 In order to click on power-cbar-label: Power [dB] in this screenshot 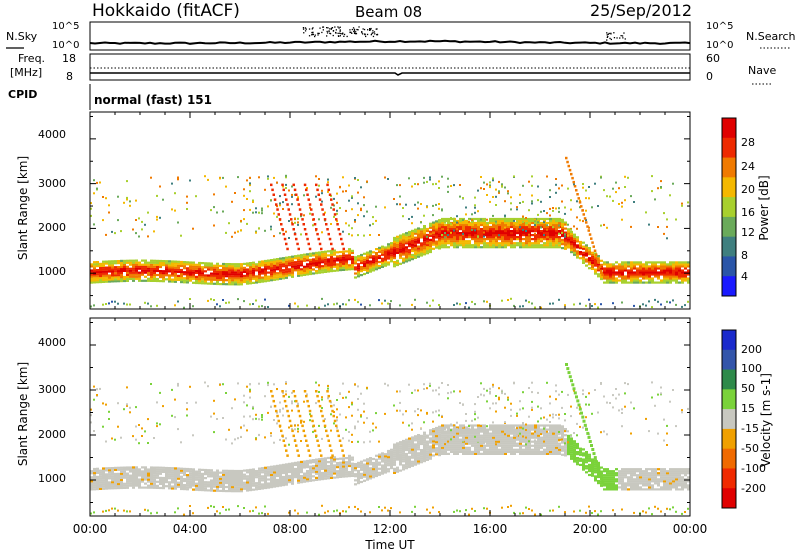, I will do `click(764, 207)`.